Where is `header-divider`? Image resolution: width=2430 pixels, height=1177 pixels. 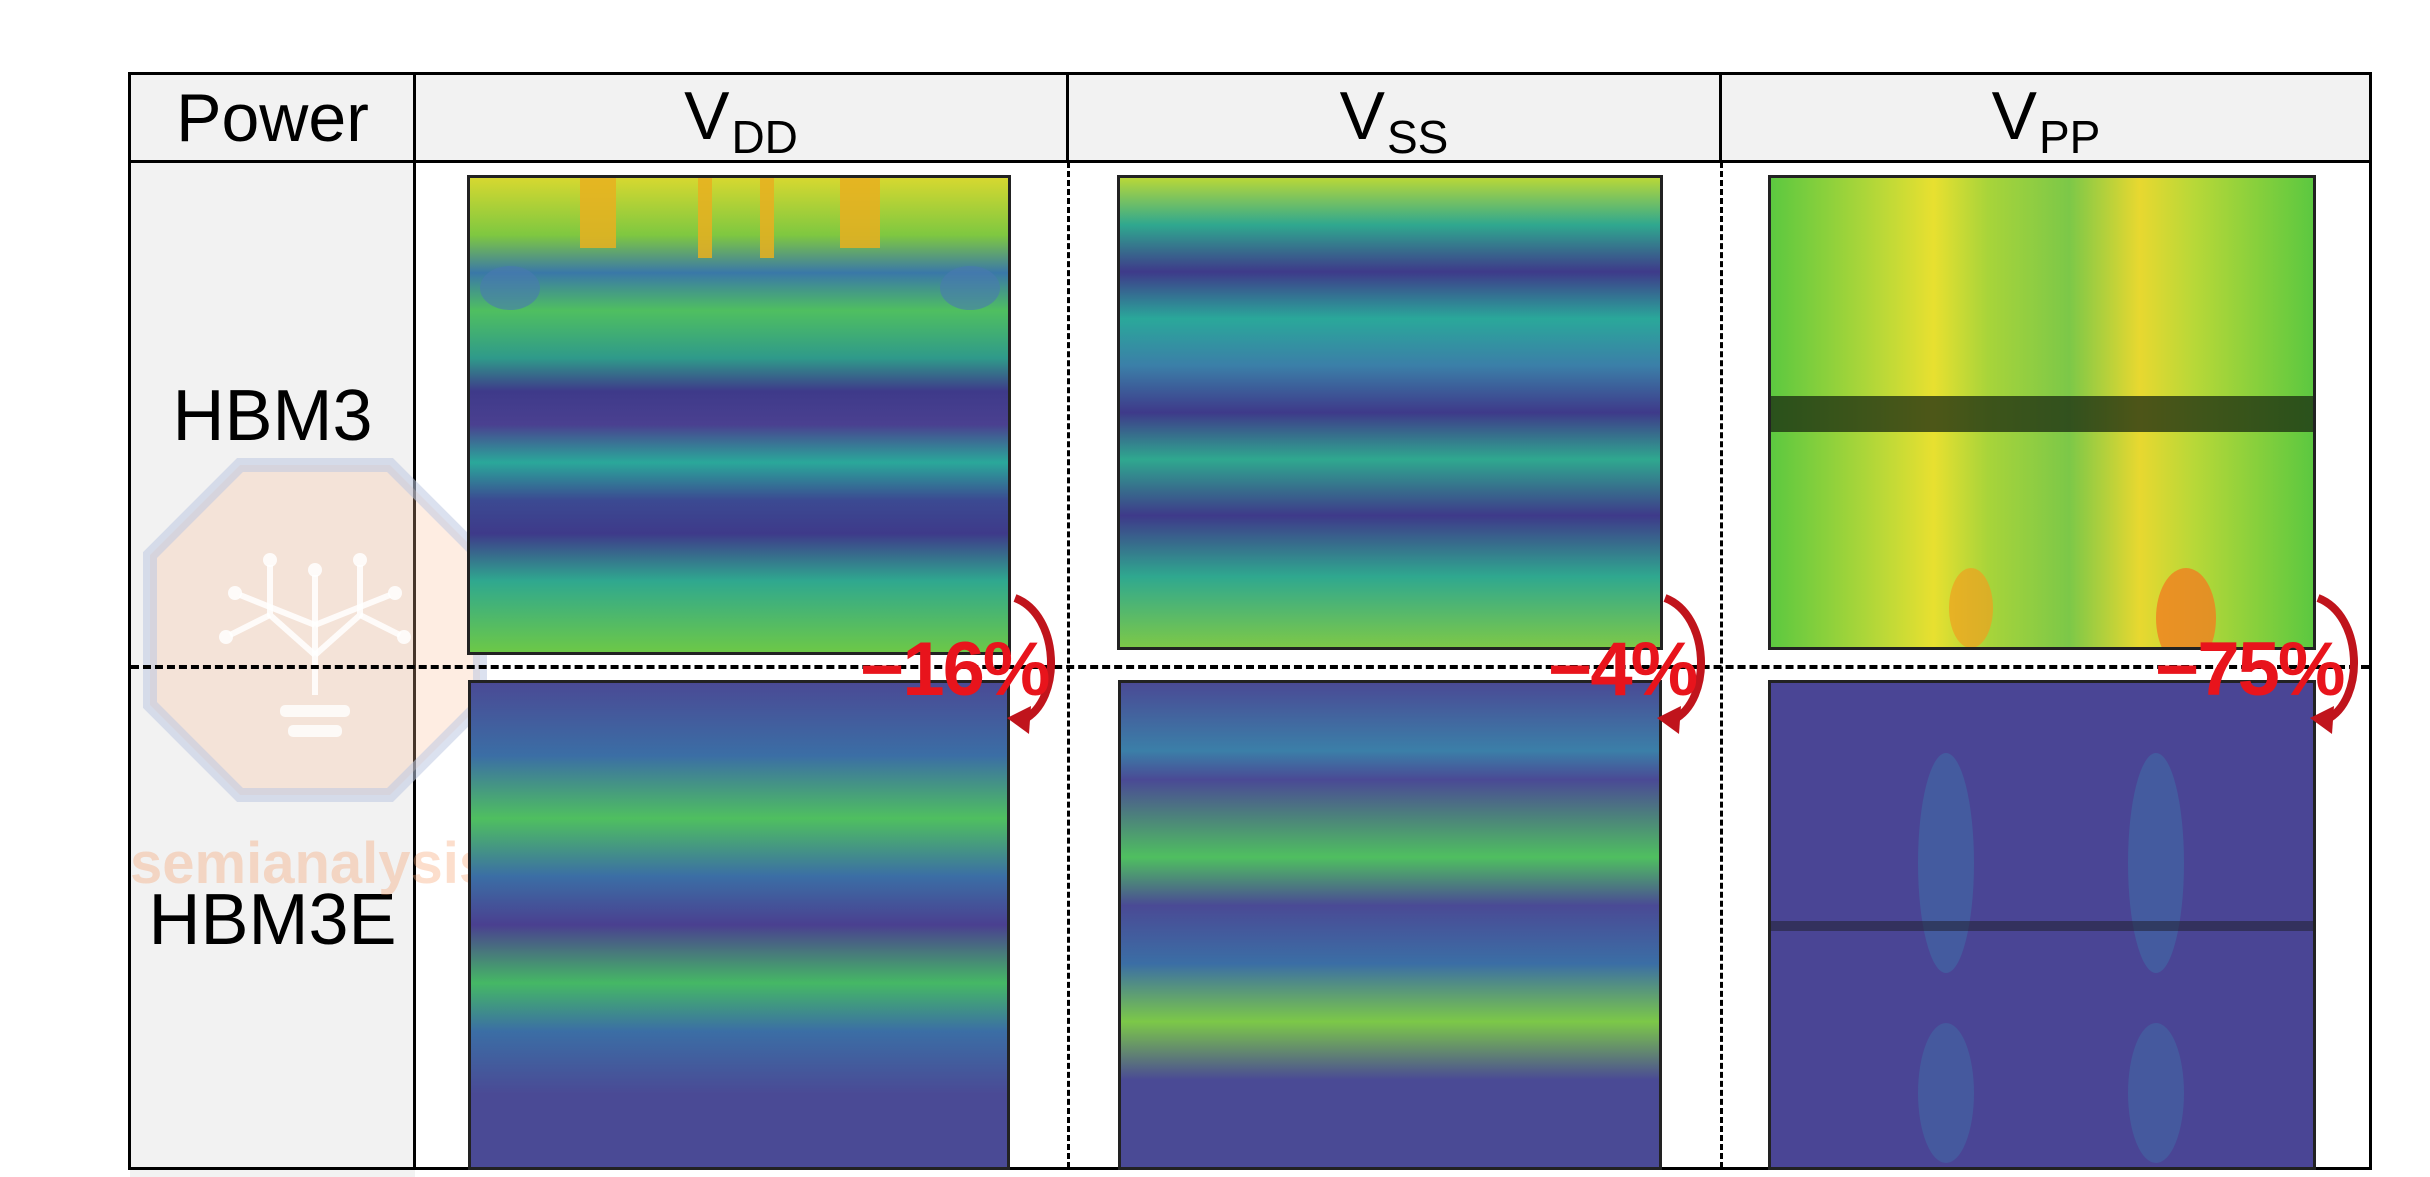 header-divider is located at coordinates (1250, 161).